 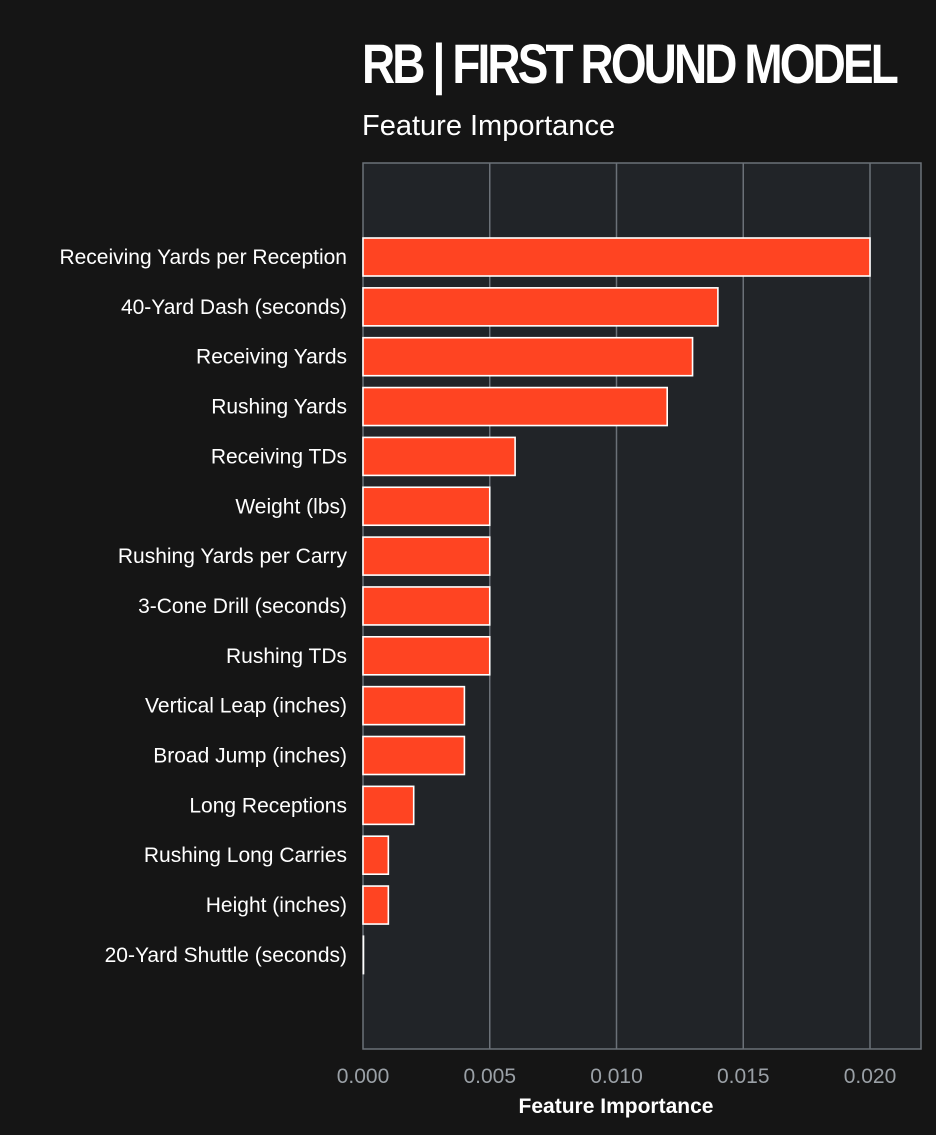 What do you see at coordinates (743, 1076) in the screenshot?
I see `x-tick-label: 0.015` at bounding box center [743, 1076].